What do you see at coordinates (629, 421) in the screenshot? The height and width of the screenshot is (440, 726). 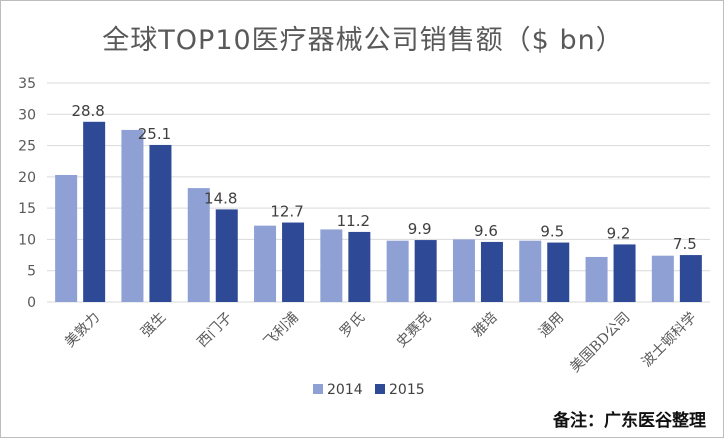 I see `source-note: 备注：广东医谷整理` at bounding box center [629, 421].